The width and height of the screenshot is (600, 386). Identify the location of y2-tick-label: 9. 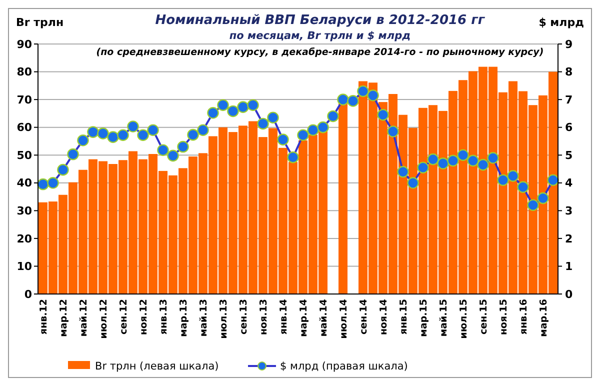
(569, 44).